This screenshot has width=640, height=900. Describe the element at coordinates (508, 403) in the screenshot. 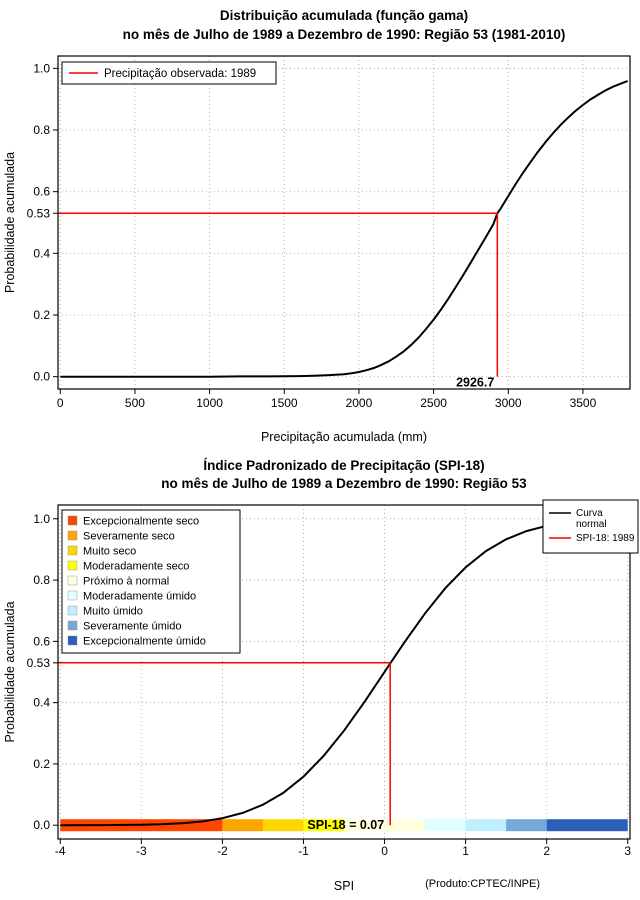

I see `x-tick-label: 3000` at that location.